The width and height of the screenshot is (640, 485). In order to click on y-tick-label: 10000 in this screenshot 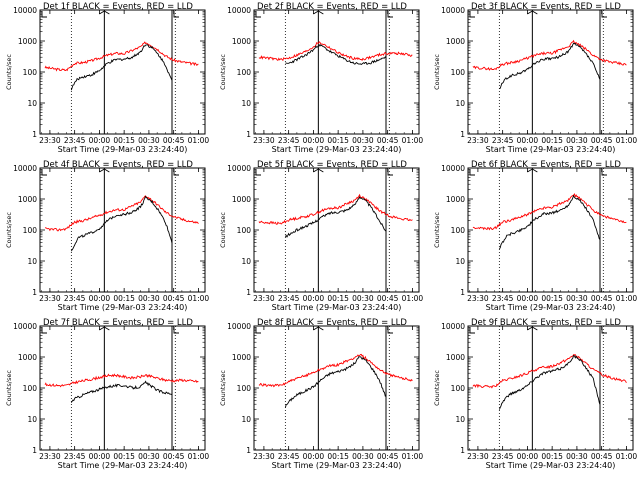, I will do `click(453, 10)`.